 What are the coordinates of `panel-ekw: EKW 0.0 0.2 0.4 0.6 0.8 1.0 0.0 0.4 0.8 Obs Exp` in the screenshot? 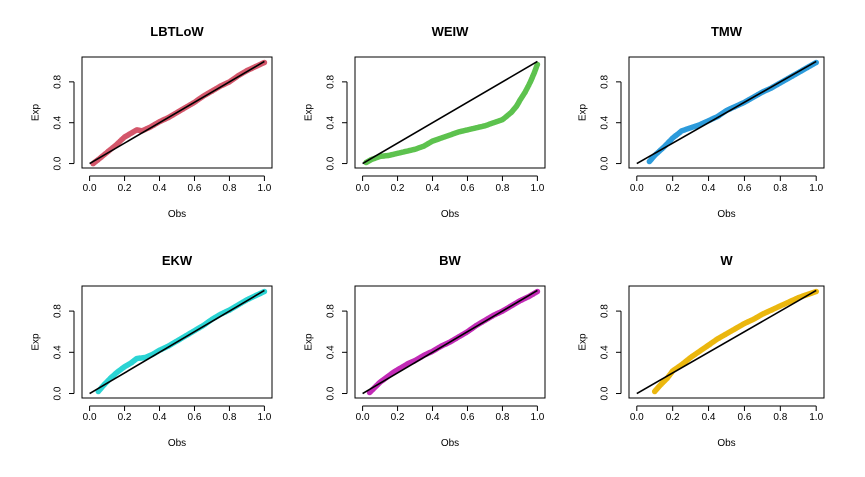 It's located at (152, 351).